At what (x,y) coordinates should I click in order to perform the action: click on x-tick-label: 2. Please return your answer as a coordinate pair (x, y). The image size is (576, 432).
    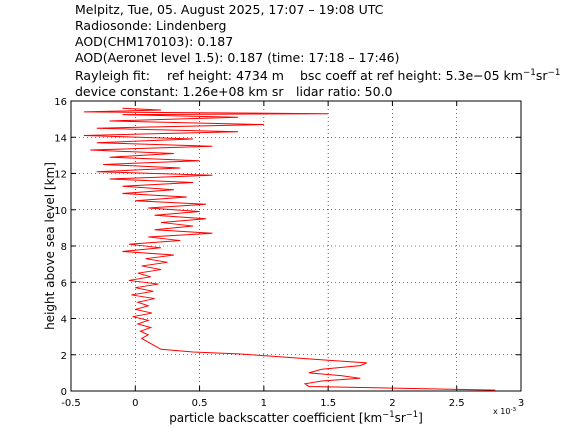
    Looking at the image, I should click on (392, 403).